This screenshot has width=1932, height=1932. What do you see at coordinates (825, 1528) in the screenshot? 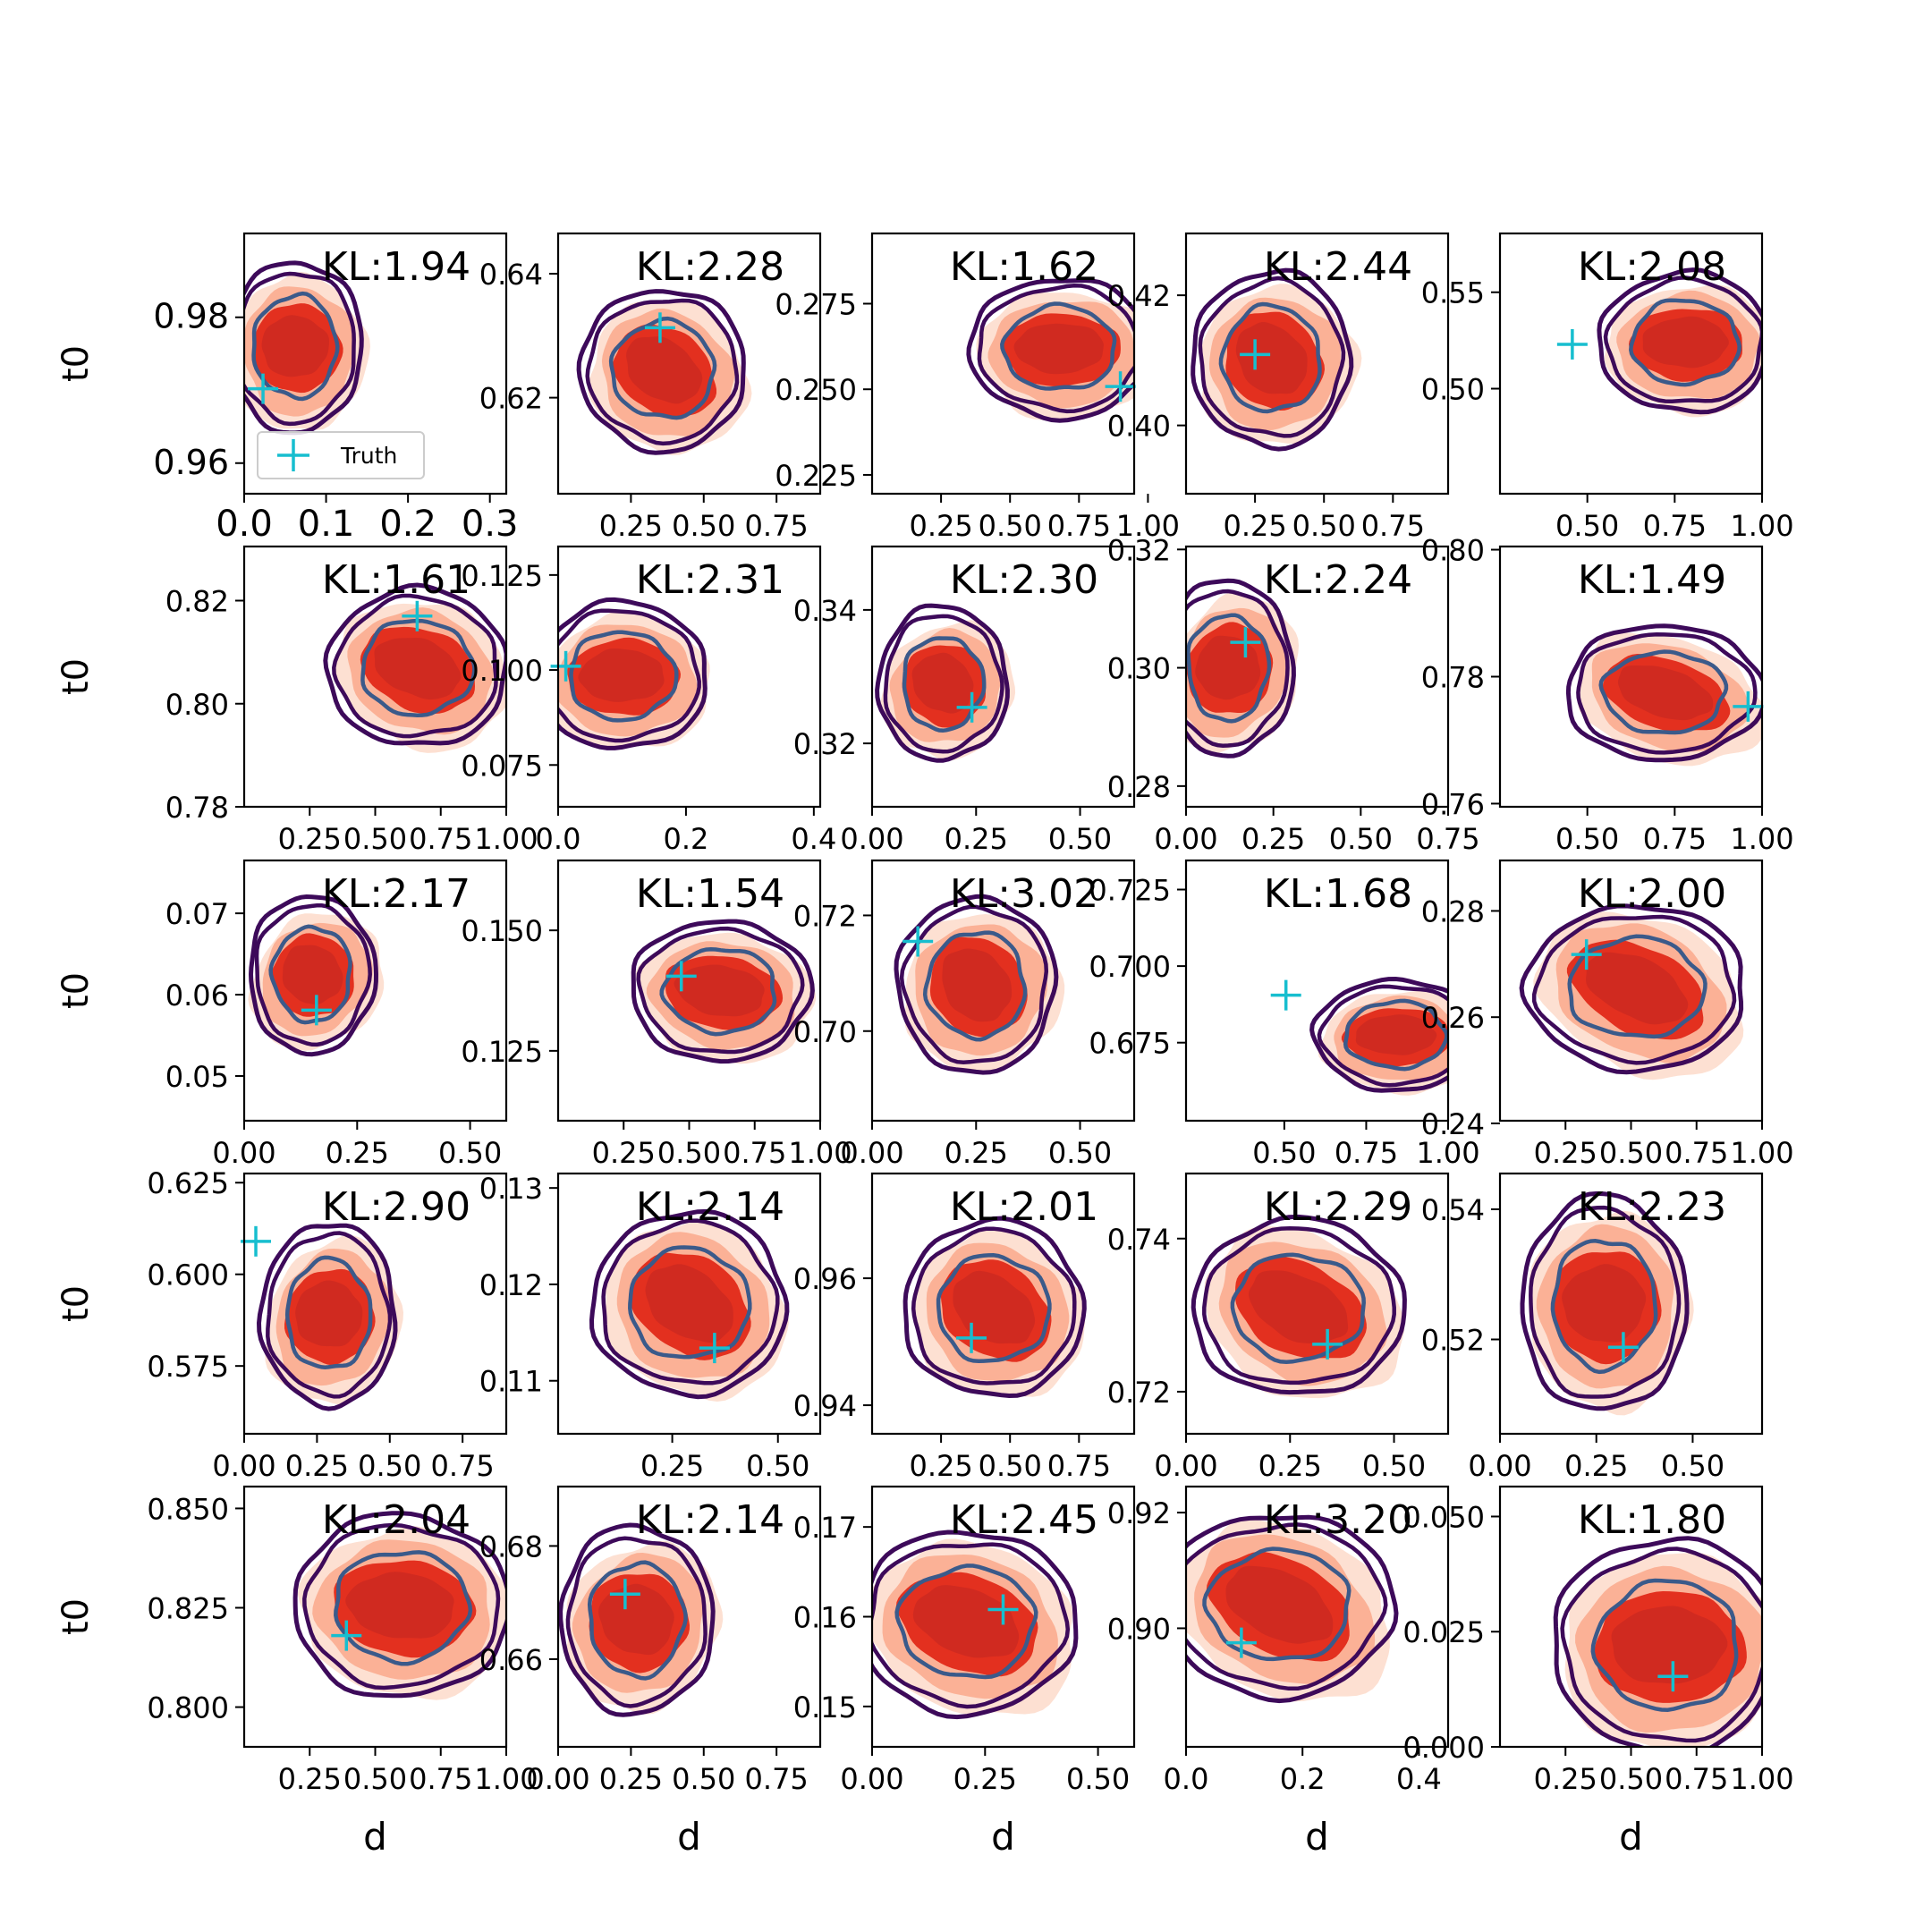
I see `y-tick-label: 0.17` at bounding box center [825, 1528].